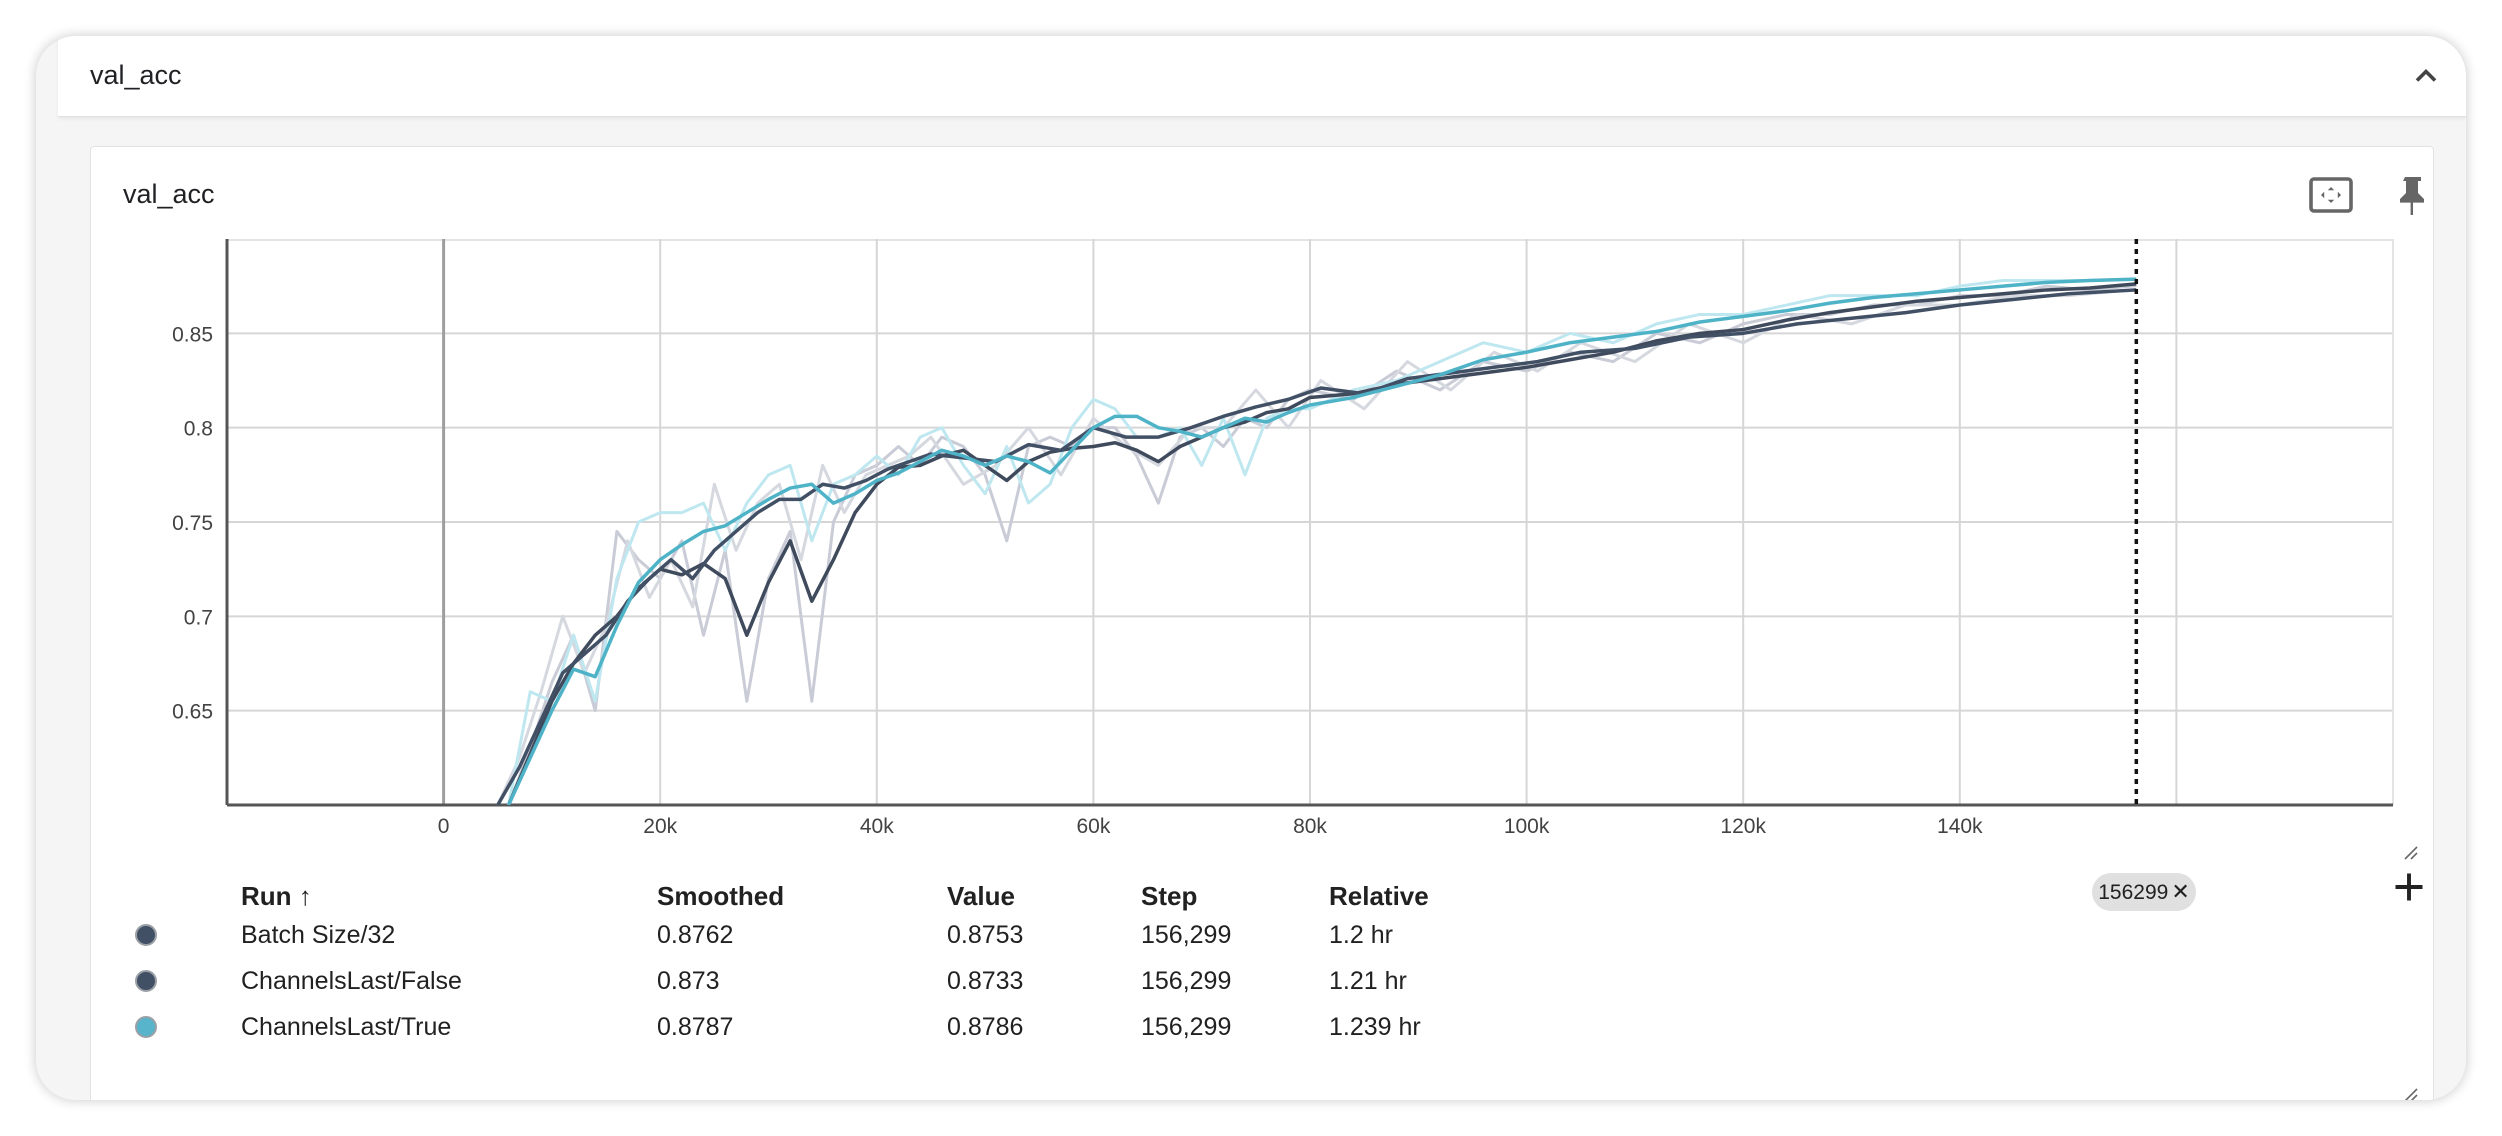 The width and height of the screenshot is (2502, 1136). I want to click on y-tick-label: 0.65, so click(192, 712).